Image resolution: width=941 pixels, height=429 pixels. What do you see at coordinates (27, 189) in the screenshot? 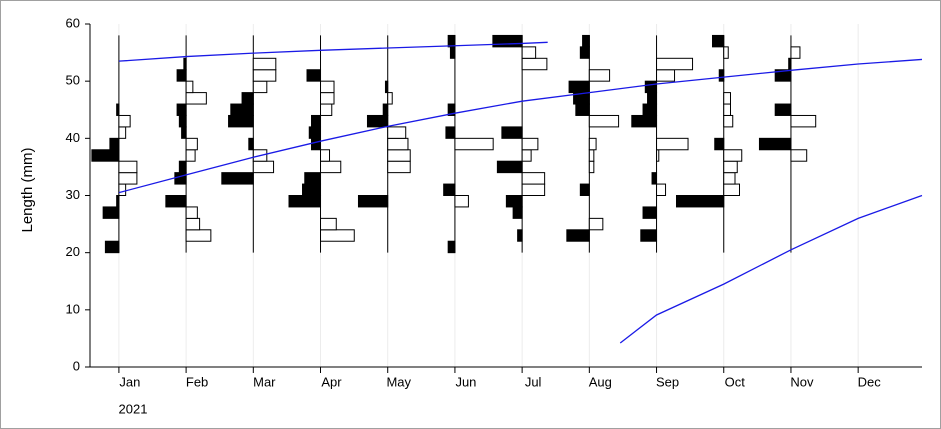
I see `y-axis-label: Length (mm)` at bounding box center [27, 189].